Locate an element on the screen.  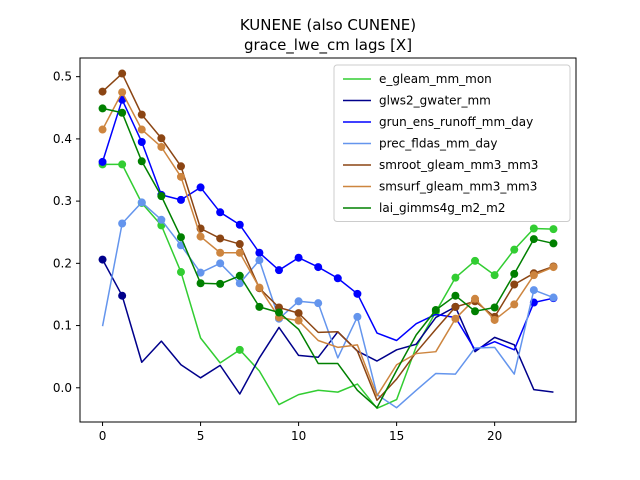
x-tick-label: 5 is located at coordinates (201, 436).